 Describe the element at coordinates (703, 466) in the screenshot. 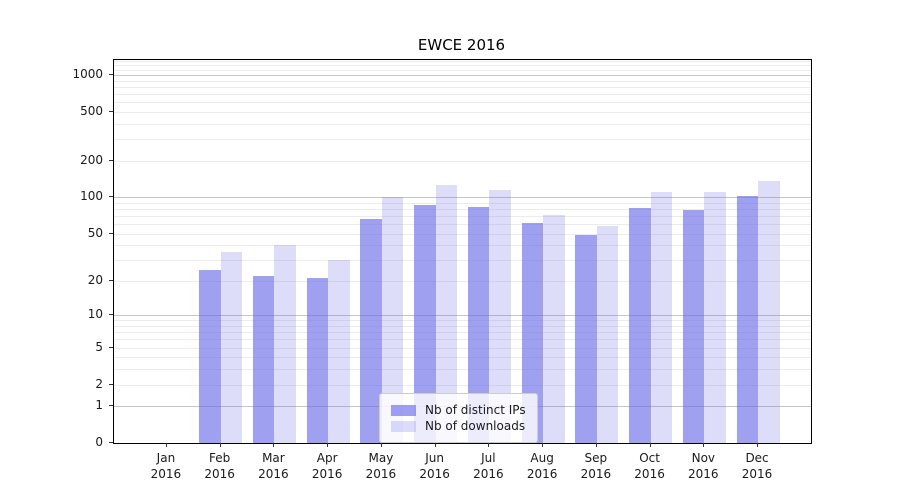

I see `x-tick-label: Nov 2016` at that location.